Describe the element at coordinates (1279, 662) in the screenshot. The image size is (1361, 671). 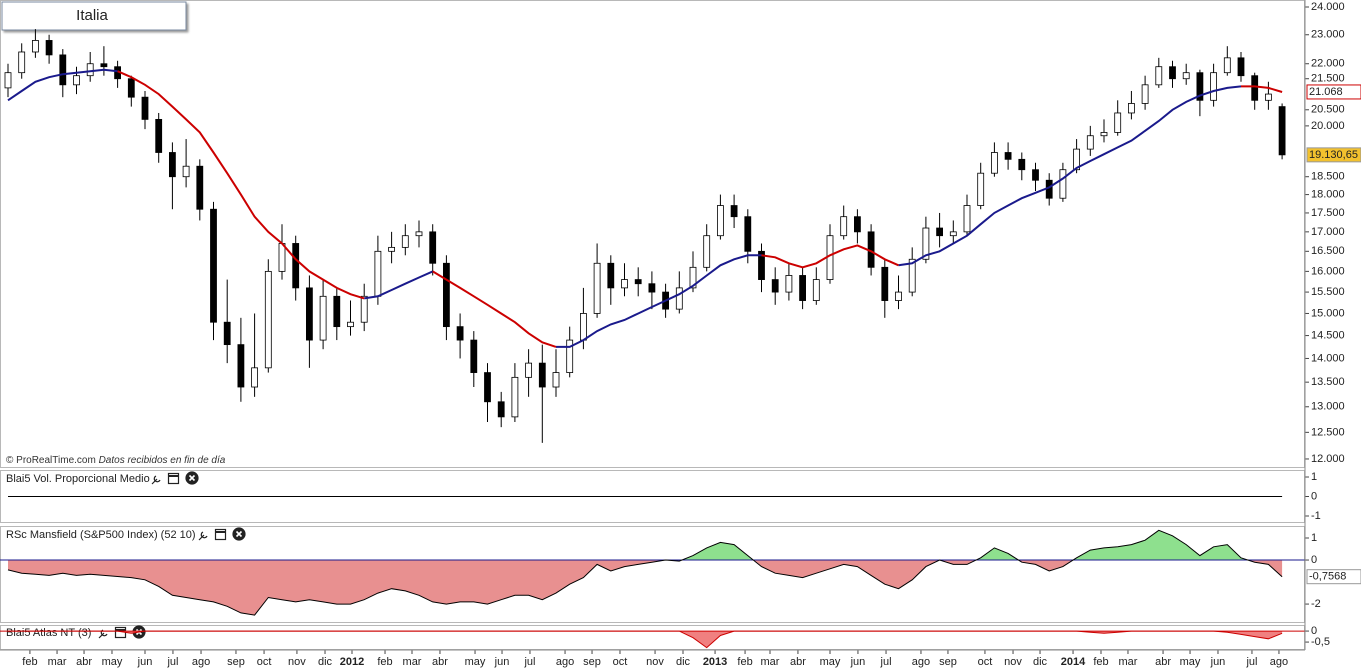
I see `x-tick-label: ago` at that location.